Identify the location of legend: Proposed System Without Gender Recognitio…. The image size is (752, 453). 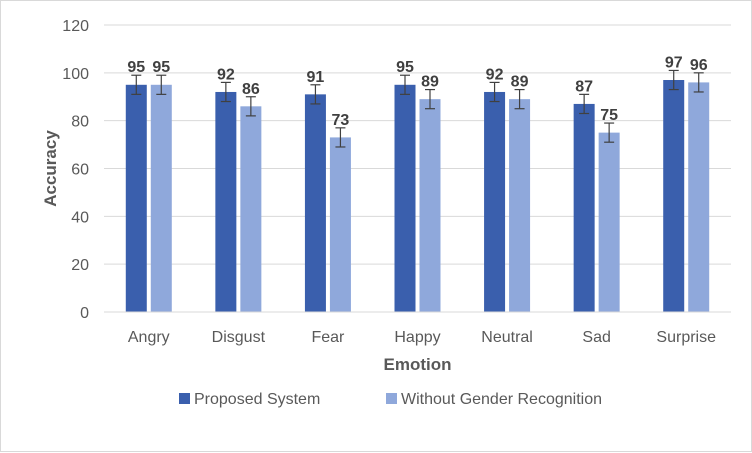
(390, 399).